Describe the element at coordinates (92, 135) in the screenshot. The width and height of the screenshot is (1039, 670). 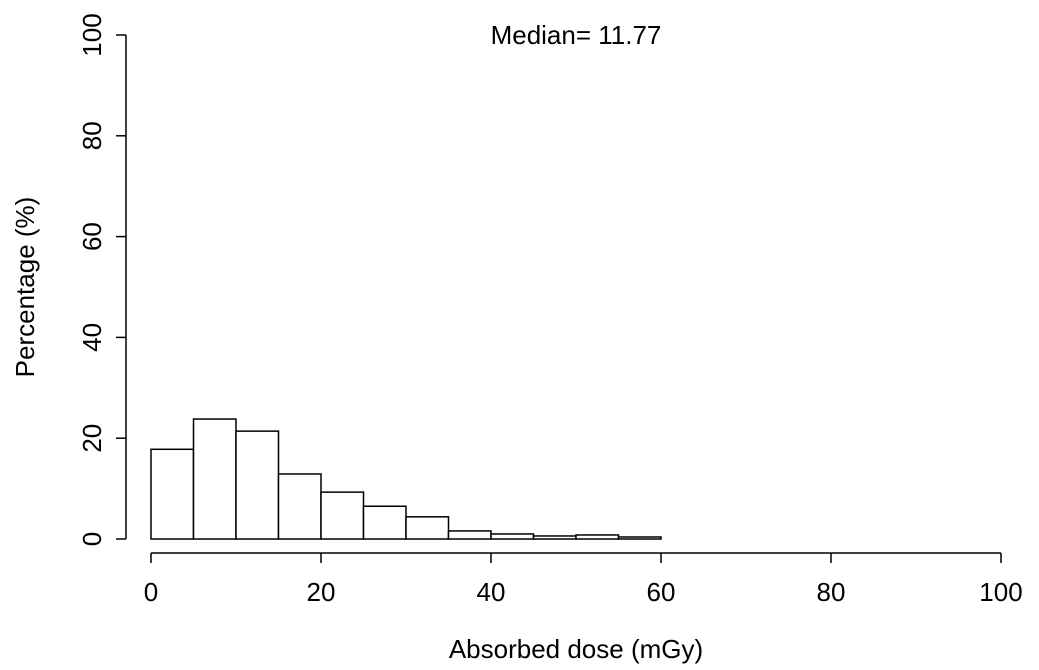
I see `y-tick-label: 80` at that location.